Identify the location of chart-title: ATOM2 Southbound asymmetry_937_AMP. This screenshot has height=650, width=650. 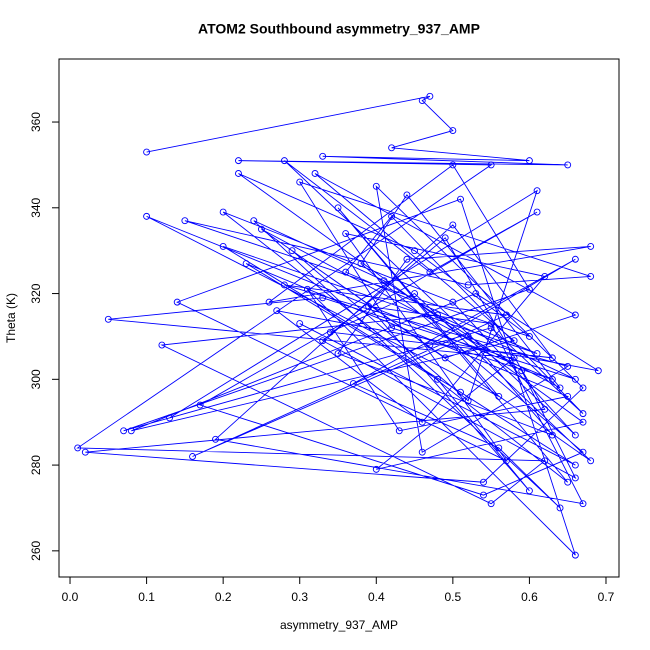
(339, 29).